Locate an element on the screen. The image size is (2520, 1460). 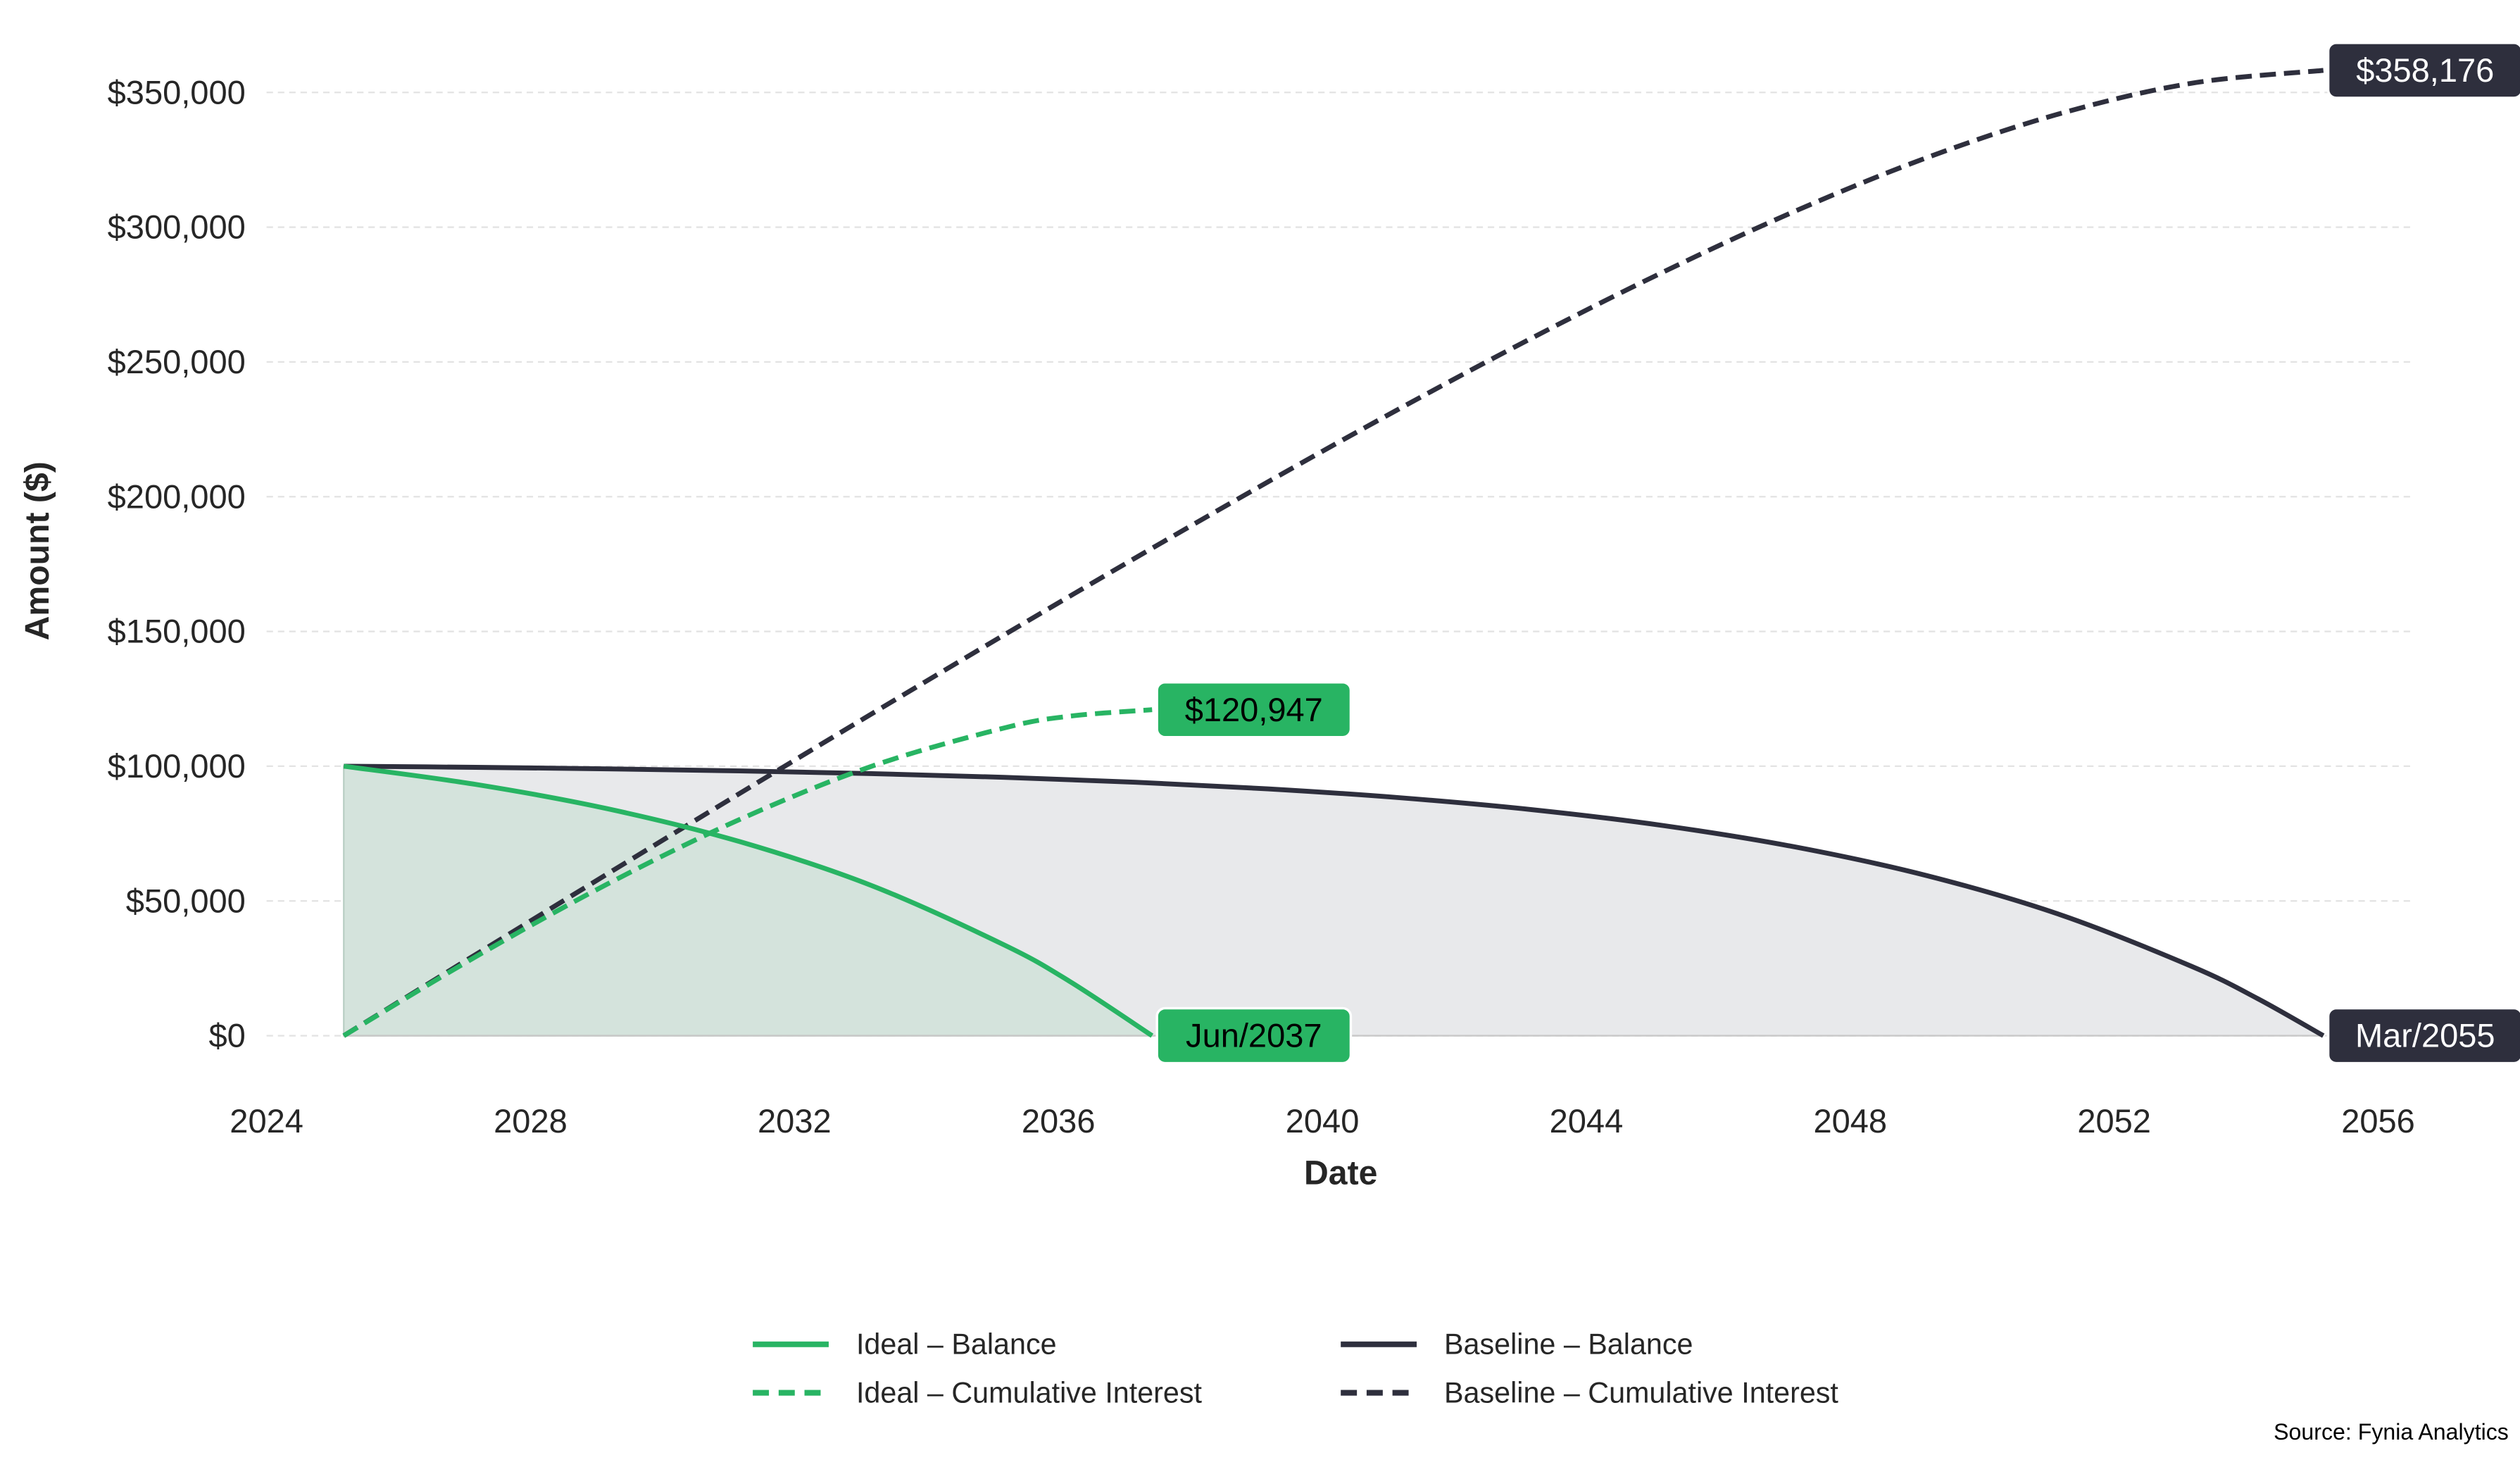
y-tick-label: $100,000 is located at coordinates (177, 766).